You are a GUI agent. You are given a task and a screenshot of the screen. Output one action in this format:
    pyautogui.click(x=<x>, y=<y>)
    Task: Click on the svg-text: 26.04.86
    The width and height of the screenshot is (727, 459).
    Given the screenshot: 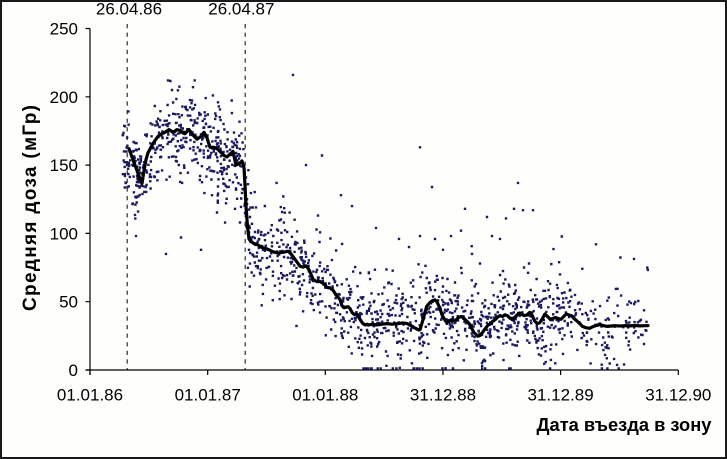 What is the action you would take?
    pyautogui.click(x=129, y=9)
    